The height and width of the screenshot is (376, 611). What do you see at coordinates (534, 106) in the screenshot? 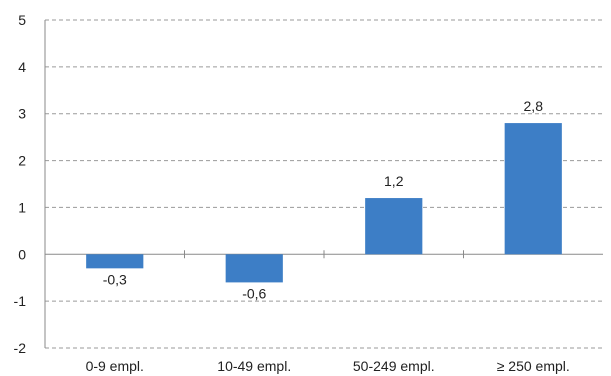
I see `bar-value-label: 2,8` at bounding box center [534, 106].